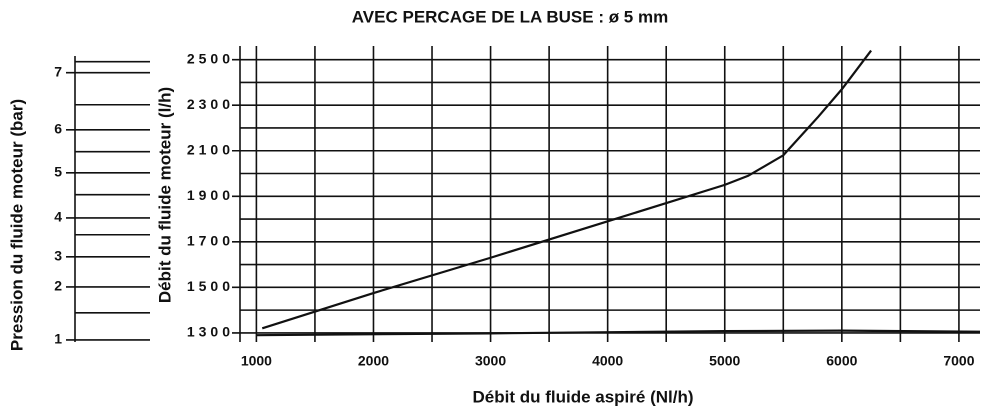 The width and height of the screenshot is (989, 415). What do you see at coordinates (210, 195) in the screenshot?
I see `y-tick-label: 1900` at bounding box center [210, 195].